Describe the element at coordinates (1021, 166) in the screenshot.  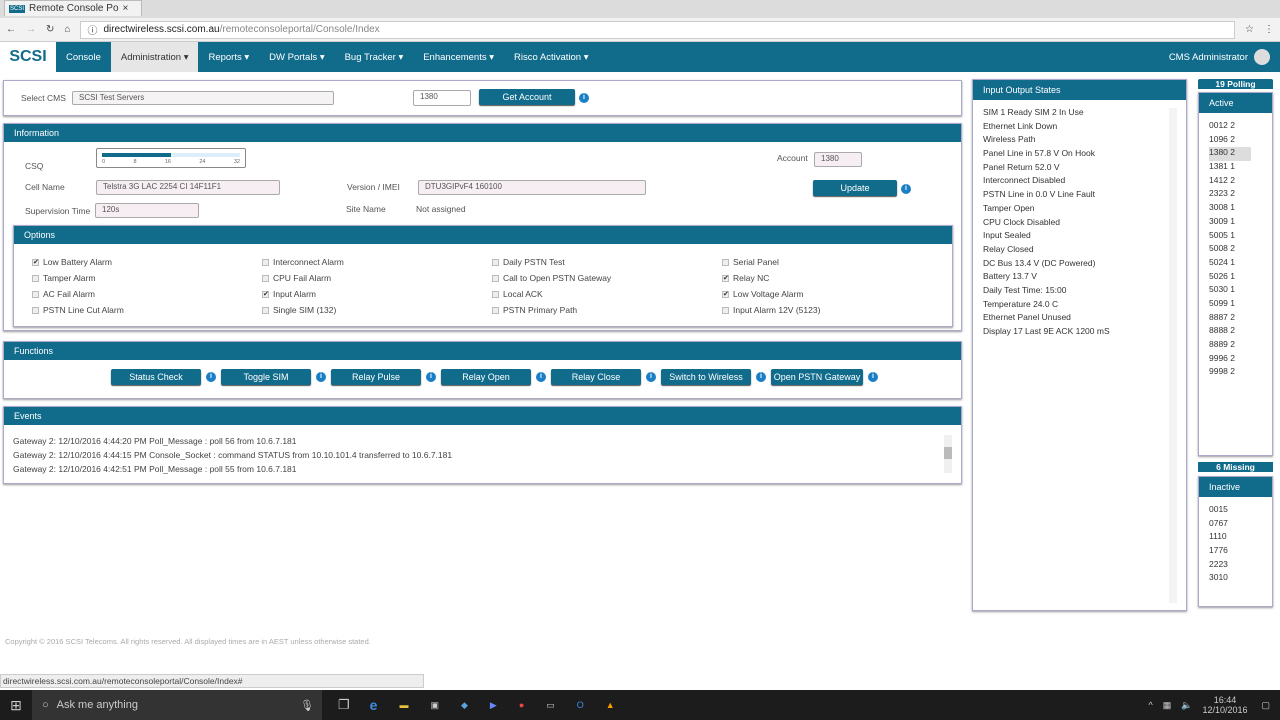
I see `list-item: Panel Return 52.0 V` at that location.